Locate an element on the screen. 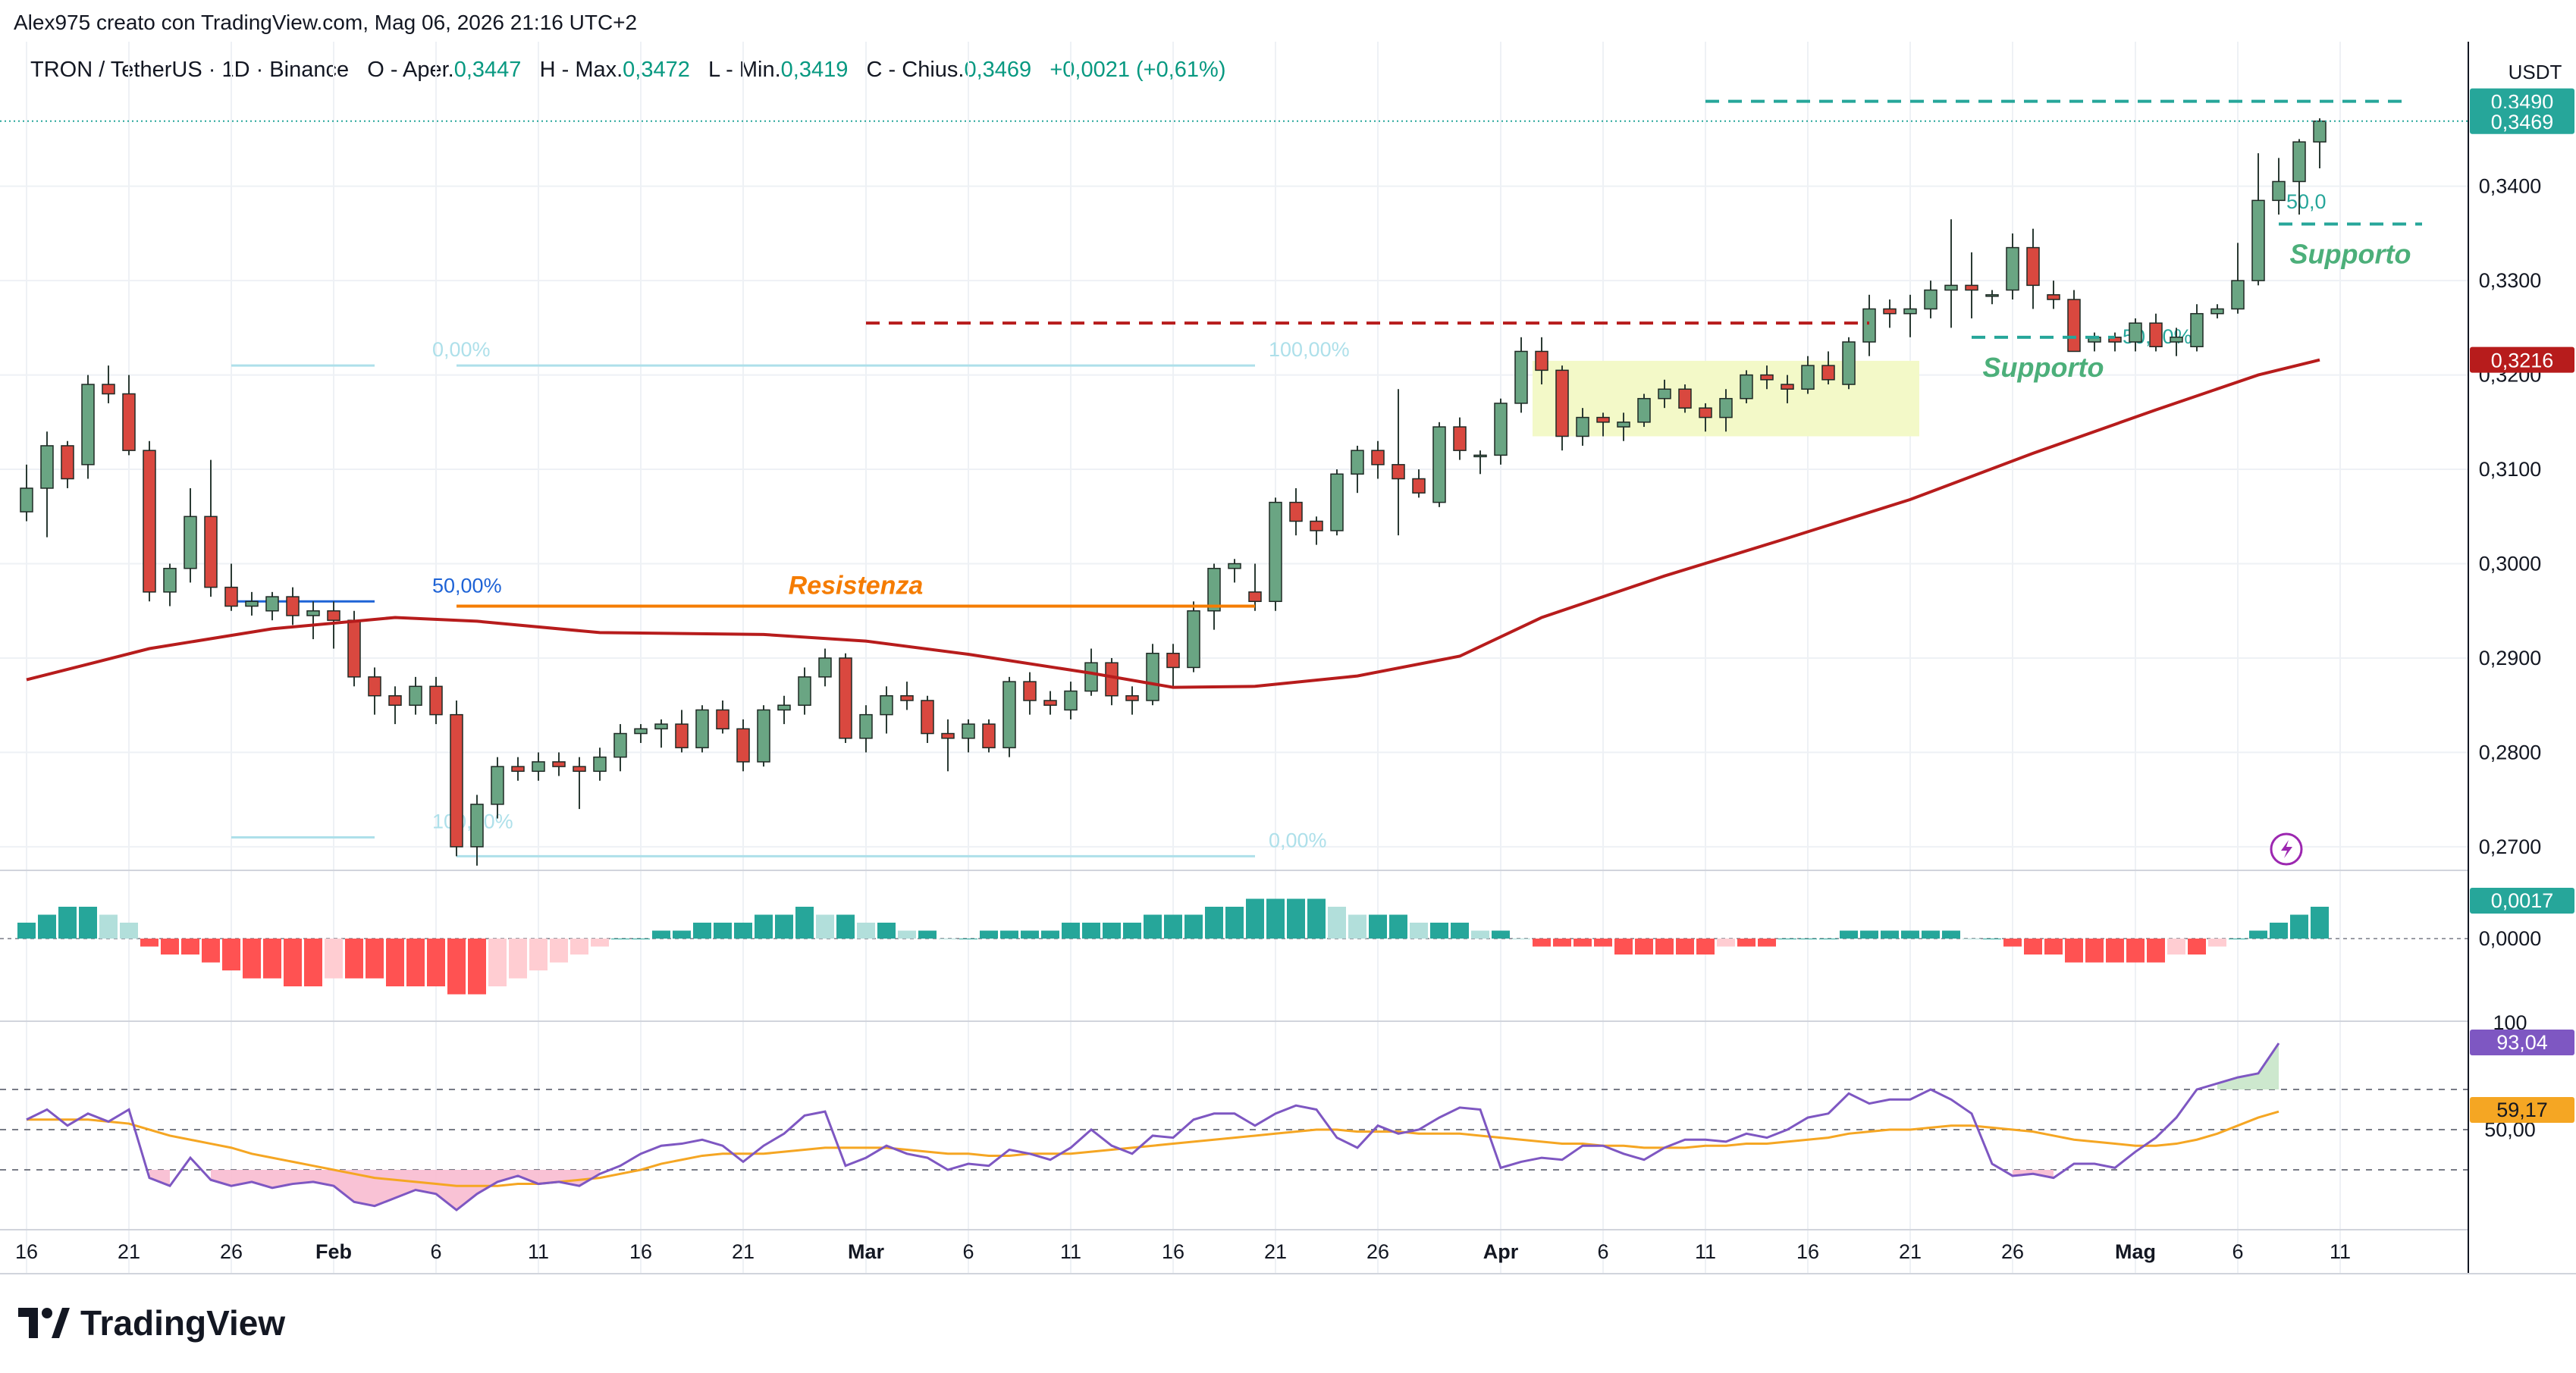 The width and height of the screenshot is (2576, 1373). tradingview-brand: TradingView is located at coordinates (151, 1322).